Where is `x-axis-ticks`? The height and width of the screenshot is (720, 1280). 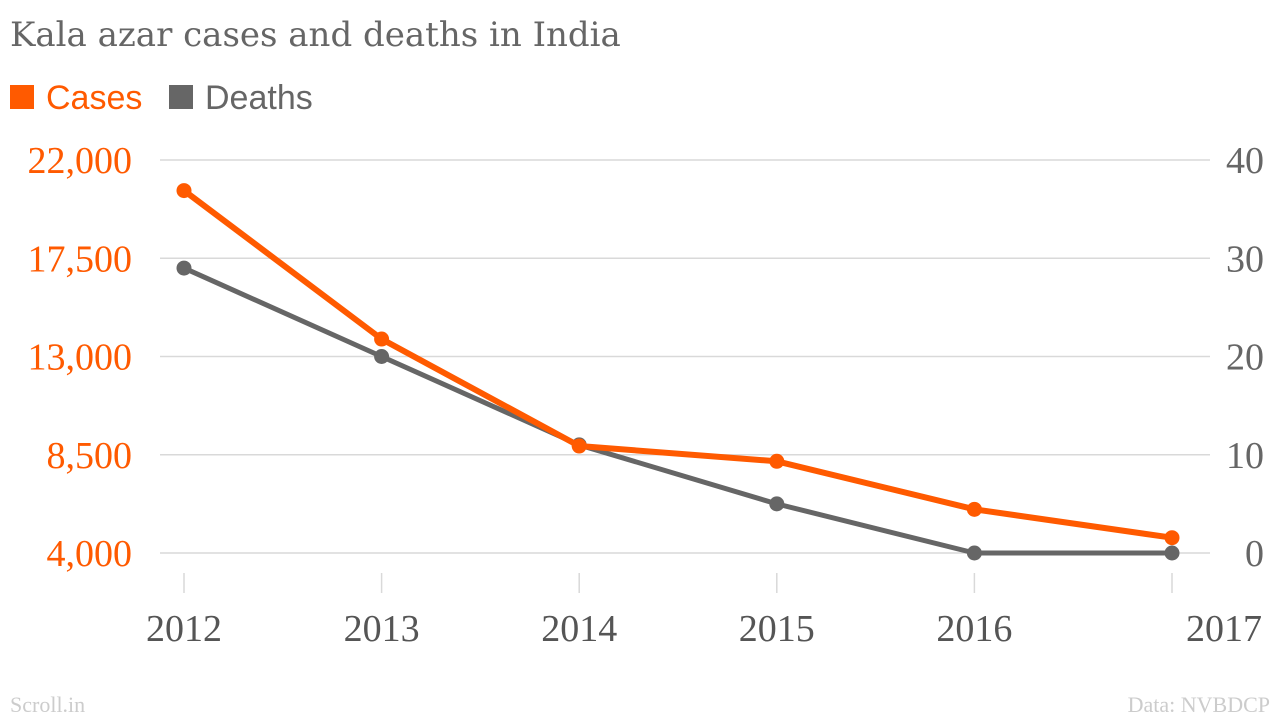 x-axis-ticks is located at coordinates (678, 583).